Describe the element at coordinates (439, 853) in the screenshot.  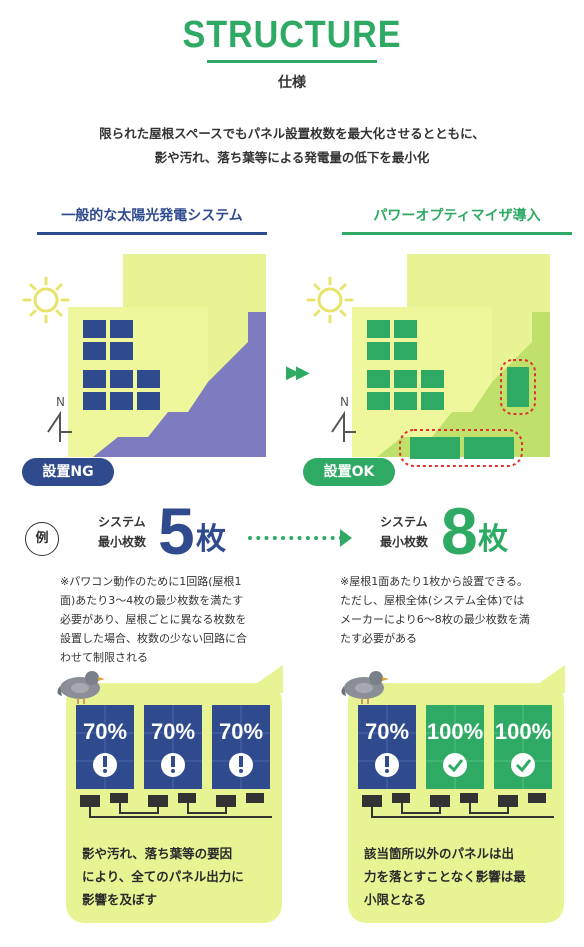
I see `right-caption-line: 該当箇所以外のパネルは出` at that location.